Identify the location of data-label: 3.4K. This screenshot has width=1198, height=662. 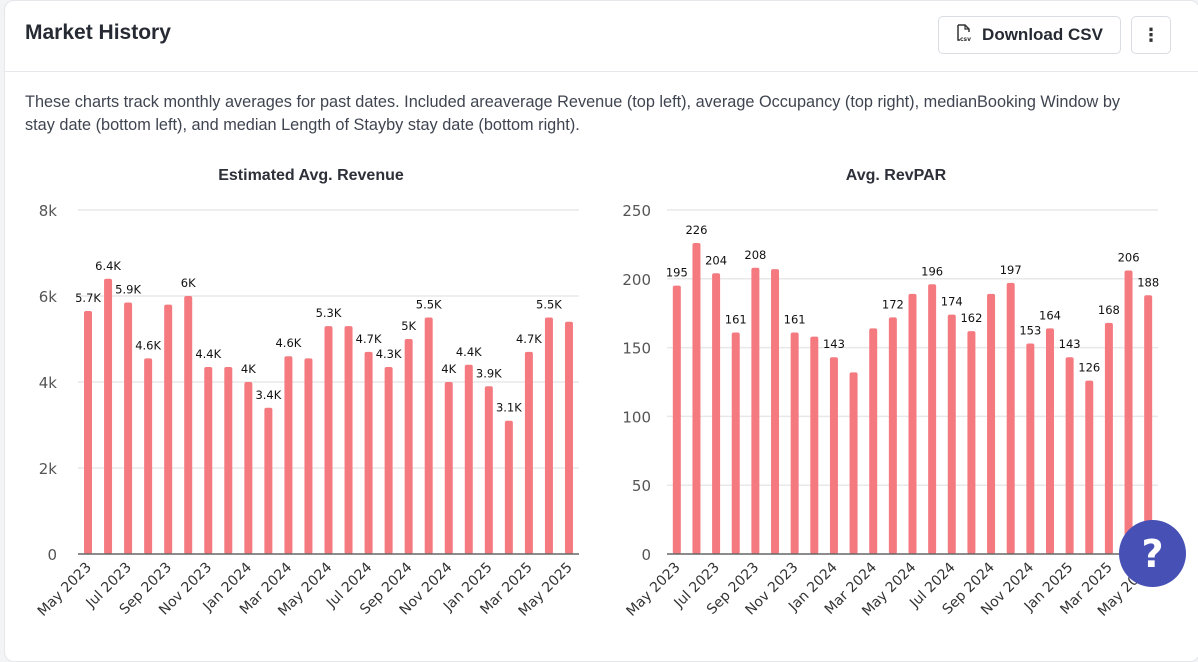
(268, 395).